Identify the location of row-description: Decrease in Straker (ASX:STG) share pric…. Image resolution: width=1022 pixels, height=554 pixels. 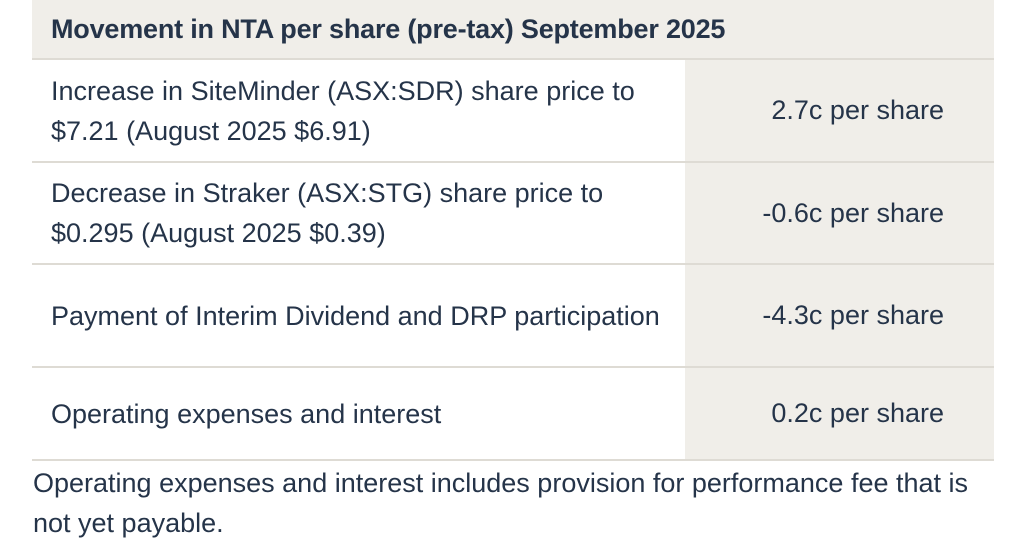
(358, 213).